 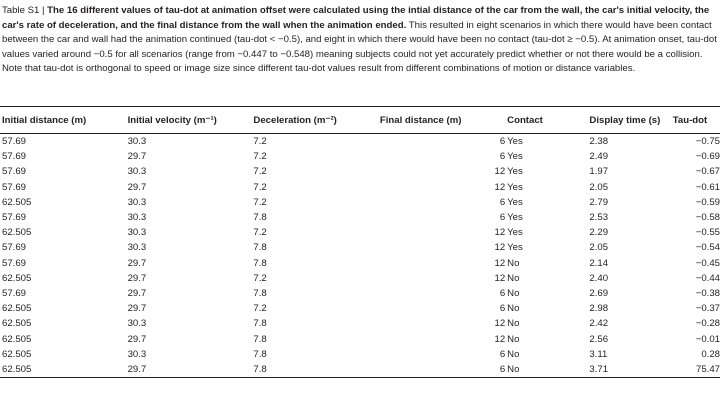 What do you see at coordinates (707, 263) in the screenshot?
I see `cell-tau-dot: −0.45` at bounding box center [707, 263].